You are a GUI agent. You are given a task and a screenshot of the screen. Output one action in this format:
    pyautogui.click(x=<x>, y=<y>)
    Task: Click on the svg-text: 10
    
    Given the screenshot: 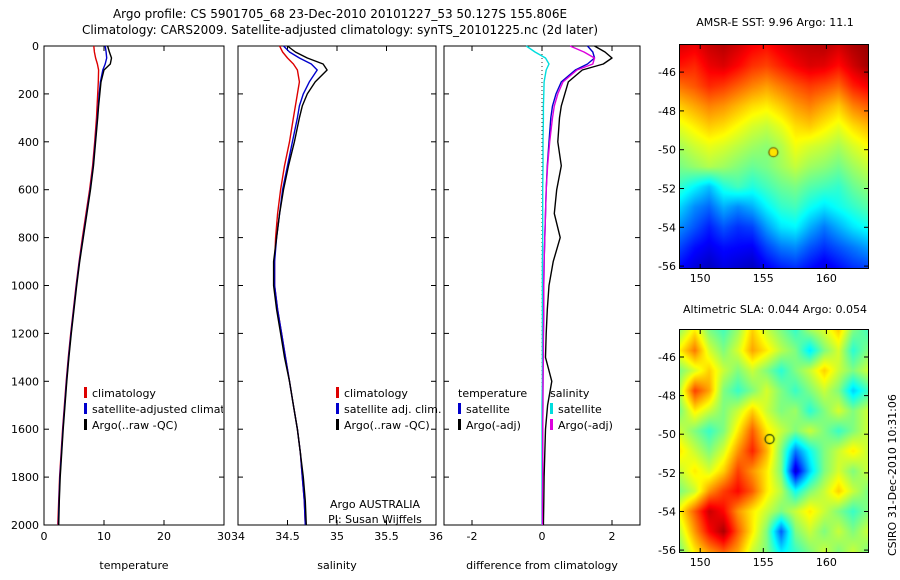 What is the action you would take?
    pyautogui.click(x=104, y=536)
    